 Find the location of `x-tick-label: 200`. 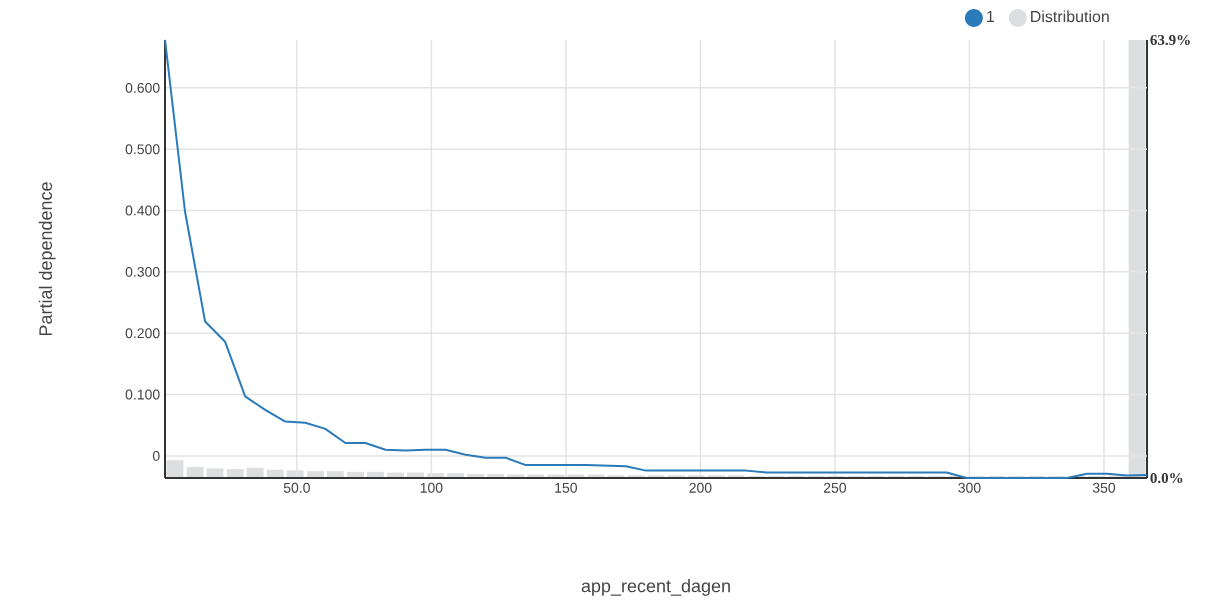

x-tick-label: 200 is located at coordinates (700, 487).